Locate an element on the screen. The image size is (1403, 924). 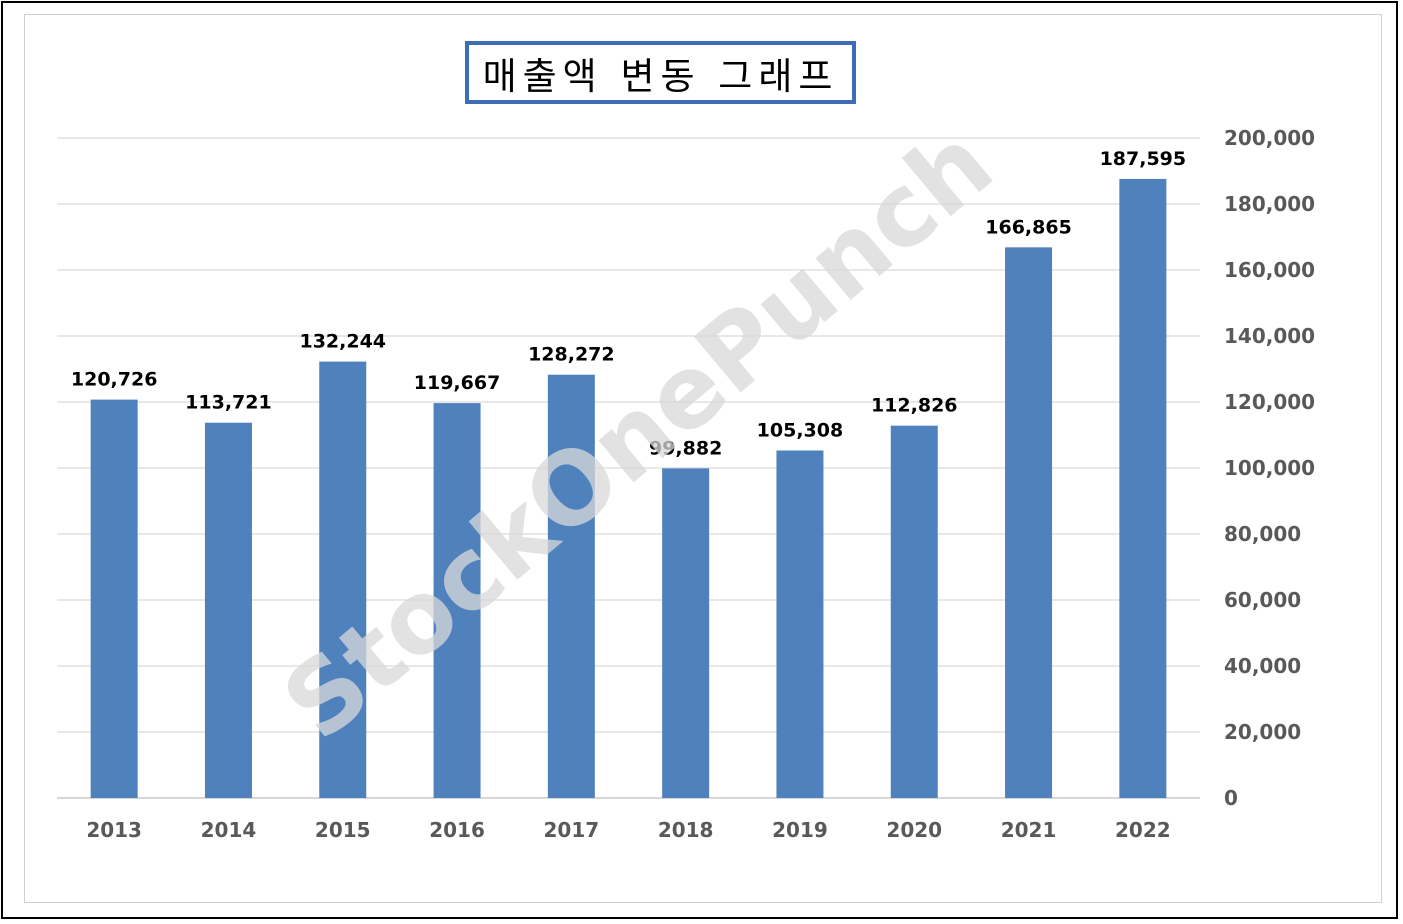
bar-2022 is located at coordinates (1143, 488).